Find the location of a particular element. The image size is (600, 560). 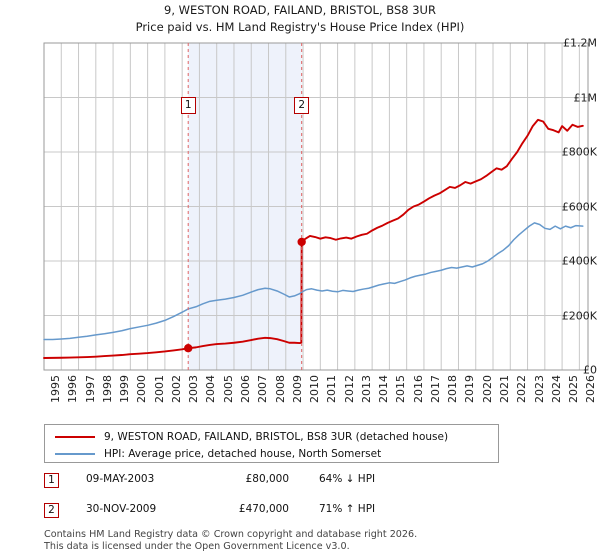

x-axis-tick-label: 2021 is located at coordinates (505, 389).